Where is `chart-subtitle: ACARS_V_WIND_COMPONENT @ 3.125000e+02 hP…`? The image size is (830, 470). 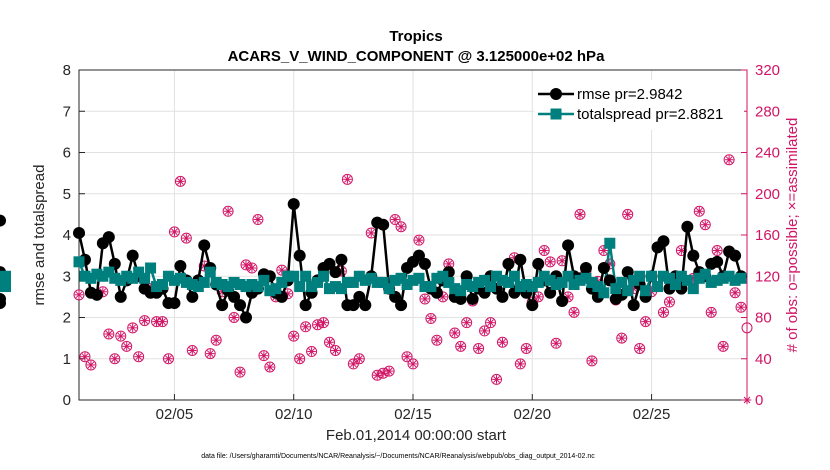 chart-subtitle: ACARS_V_WIND_COMPONENT @ 3.125000e+02 hP… is located at coordinates (417, 56).